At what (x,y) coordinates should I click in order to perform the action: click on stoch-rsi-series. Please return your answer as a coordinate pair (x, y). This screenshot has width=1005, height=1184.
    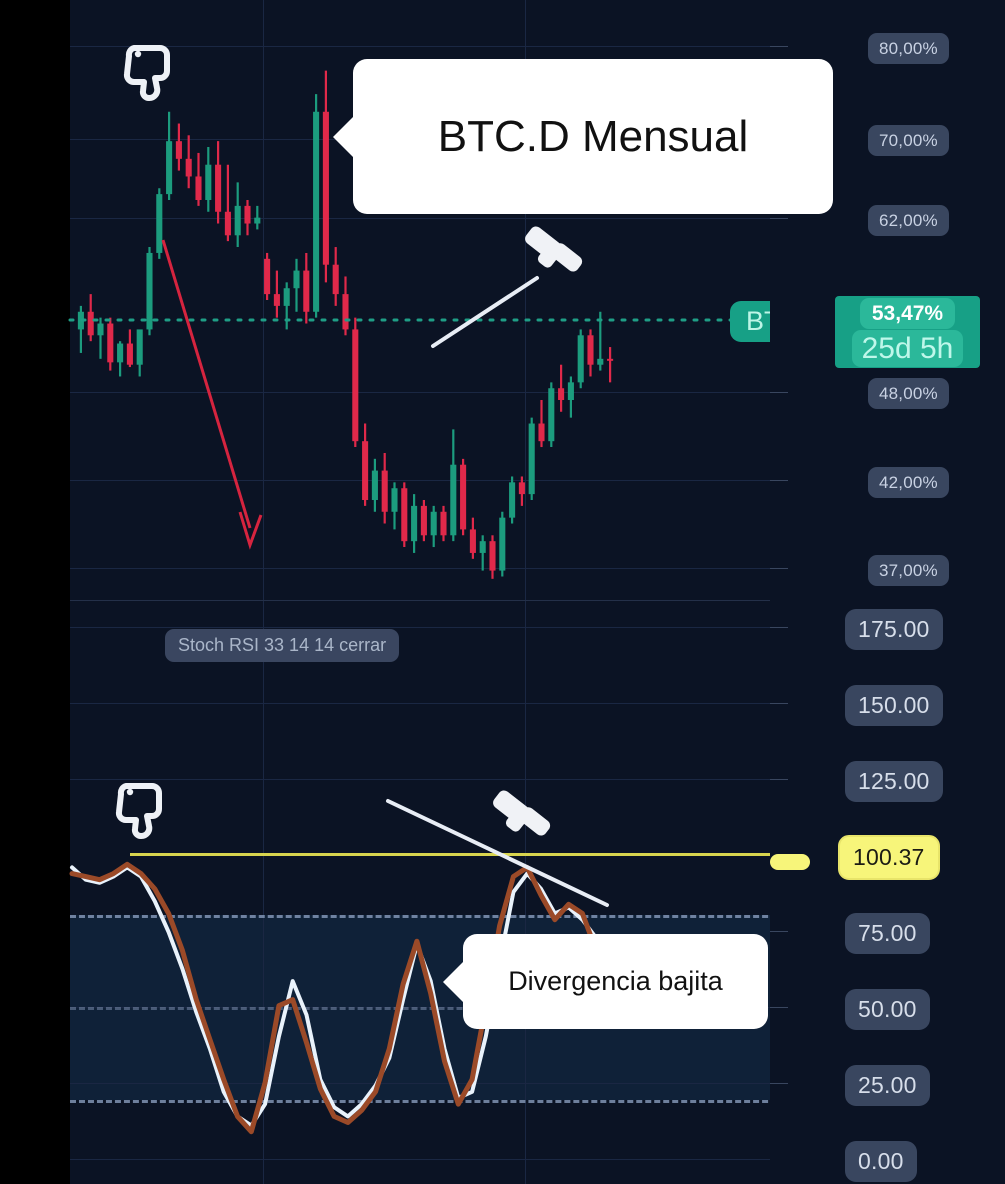
    Looking at the image, I should click on (341, 998).